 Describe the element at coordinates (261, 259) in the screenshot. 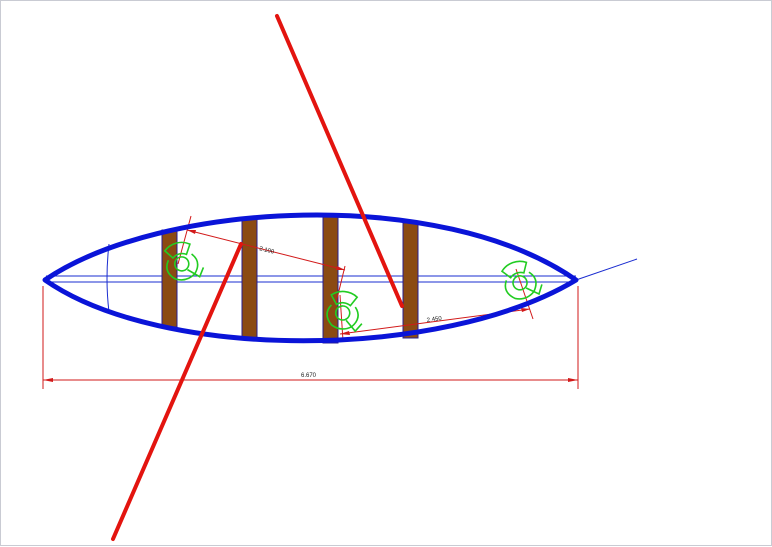

I see `station-spacing-dimension-1: 2.100` at that location.